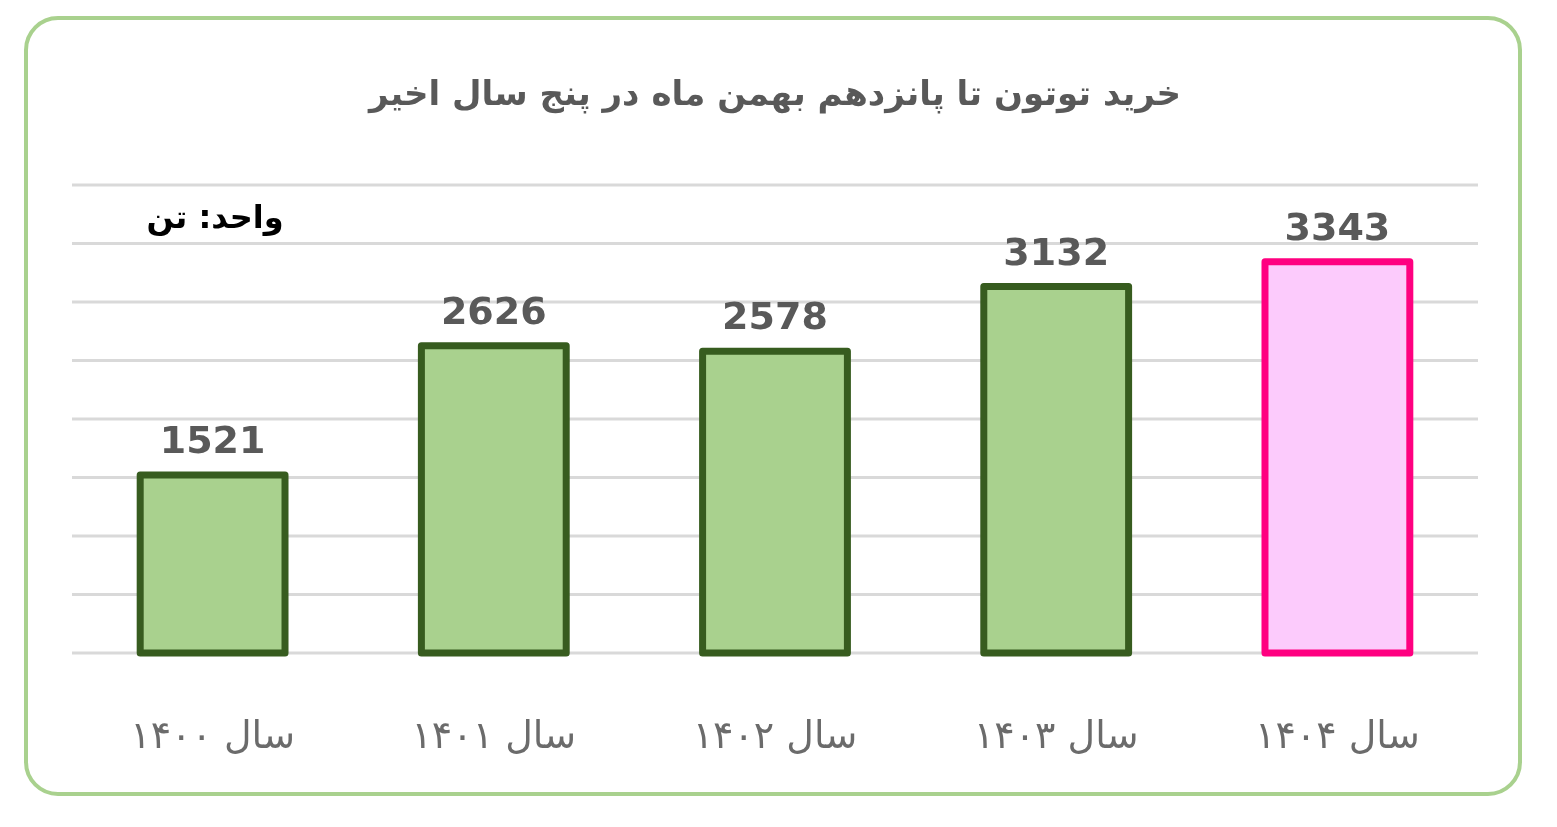 Image resolution: width=1557 pixels, height=827 pixels. Describe the element at coordinates (1056, 735) in the screenshot. I see `x-tick-label: سال ۱۴۰۳` at that location.